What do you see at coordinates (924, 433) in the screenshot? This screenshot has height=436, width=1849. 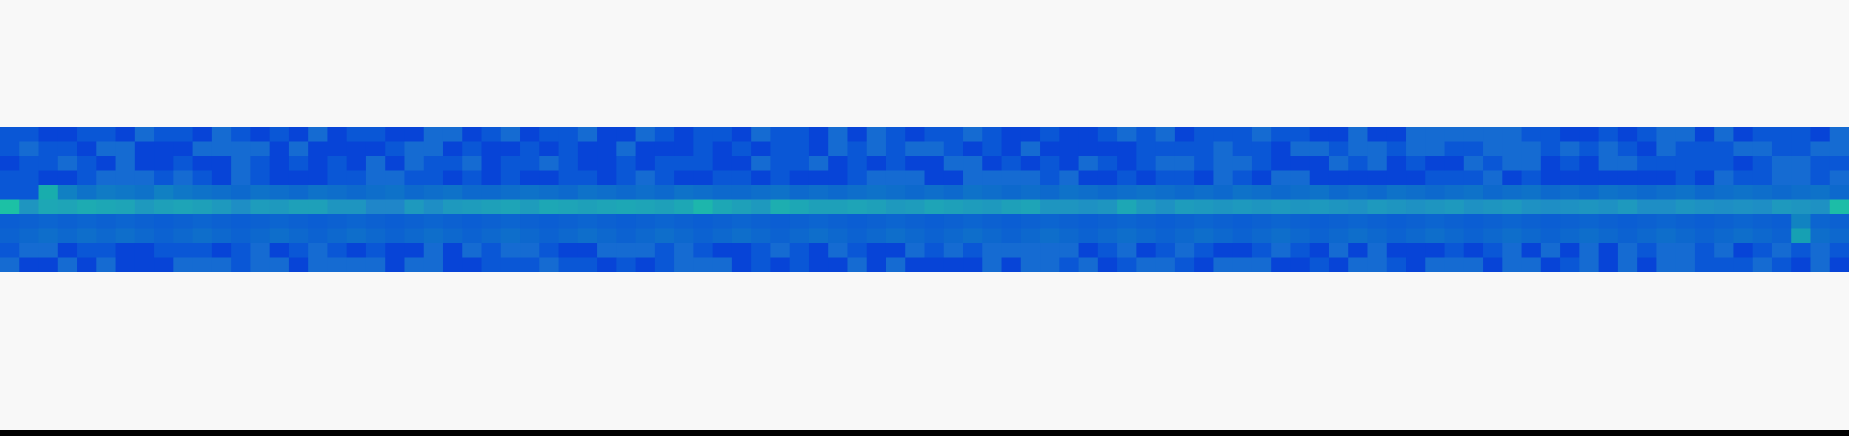 I see `bottom-rule` at bounding box center [924, 433].